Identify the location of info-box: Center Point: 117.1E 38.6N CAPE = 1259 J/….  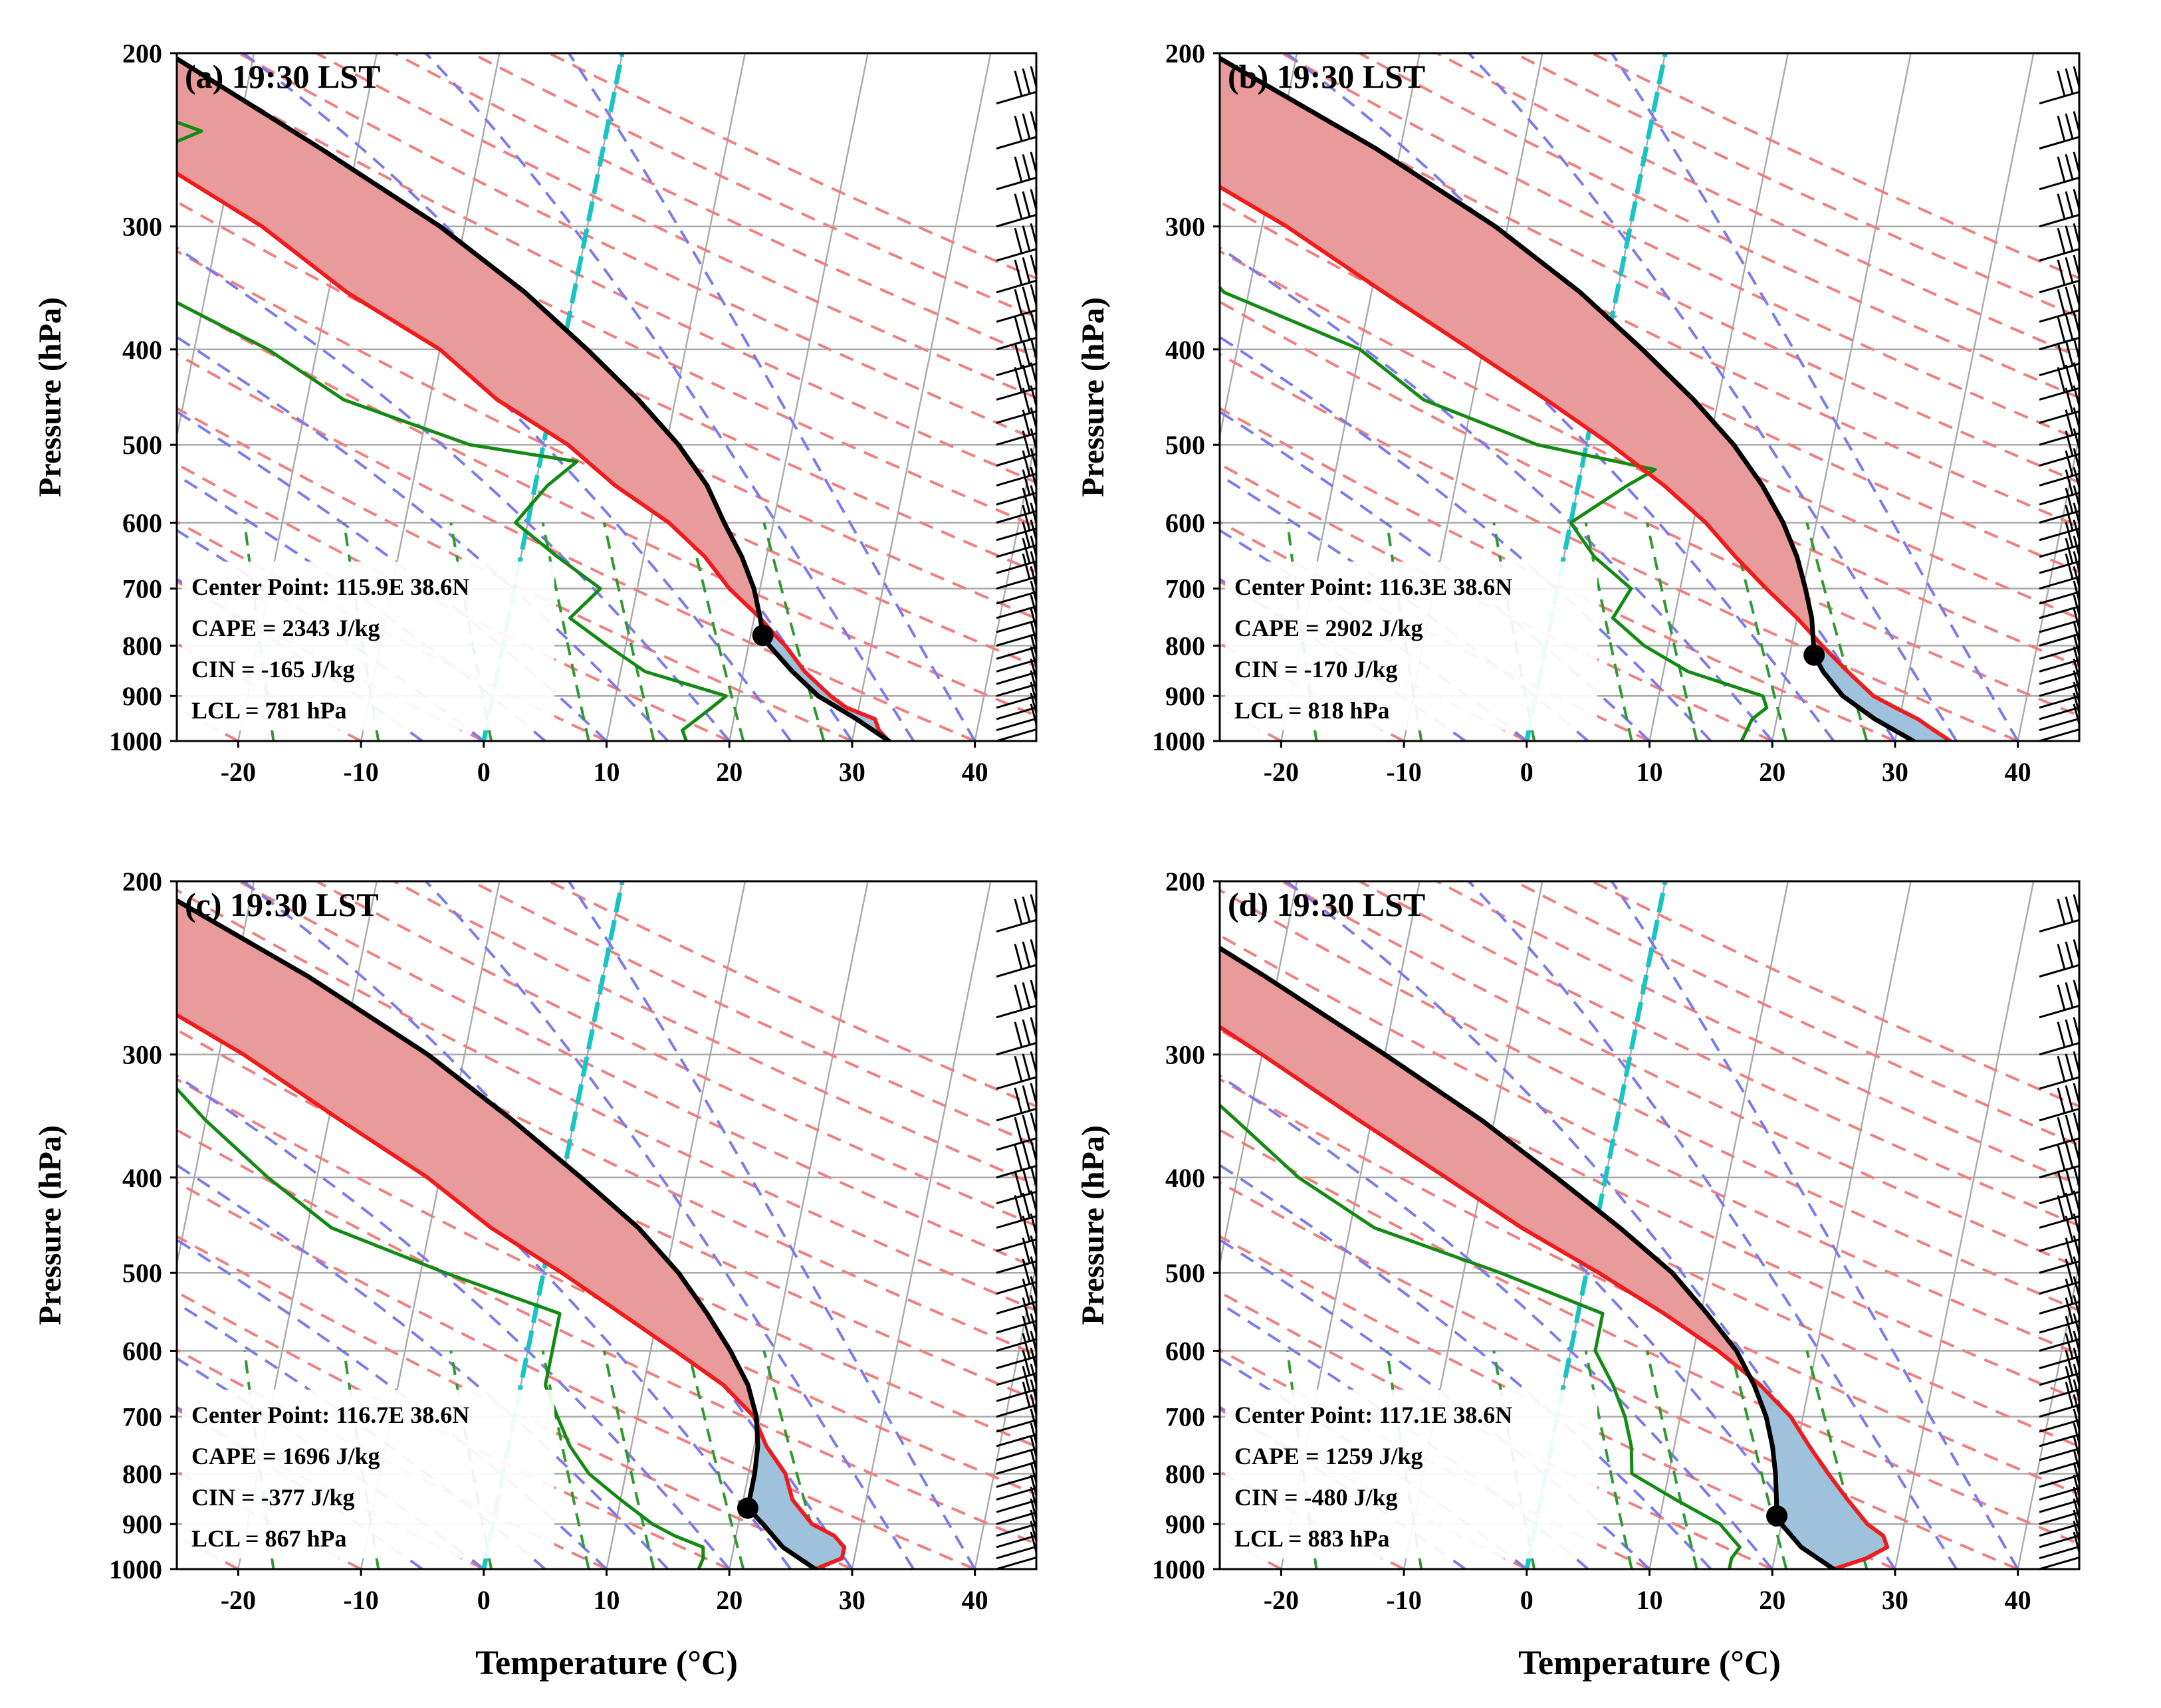
(1411, 1474).